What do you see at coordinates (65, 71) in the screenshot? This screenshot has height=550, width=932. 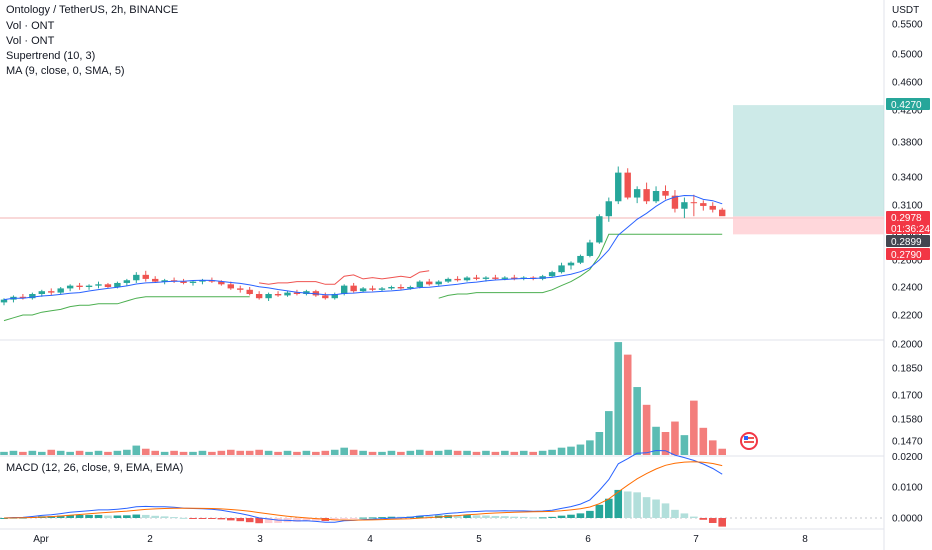 I see `indicator-ma: MA (9, close, 0, SMA, 5)` at bounding box center [65, 71].